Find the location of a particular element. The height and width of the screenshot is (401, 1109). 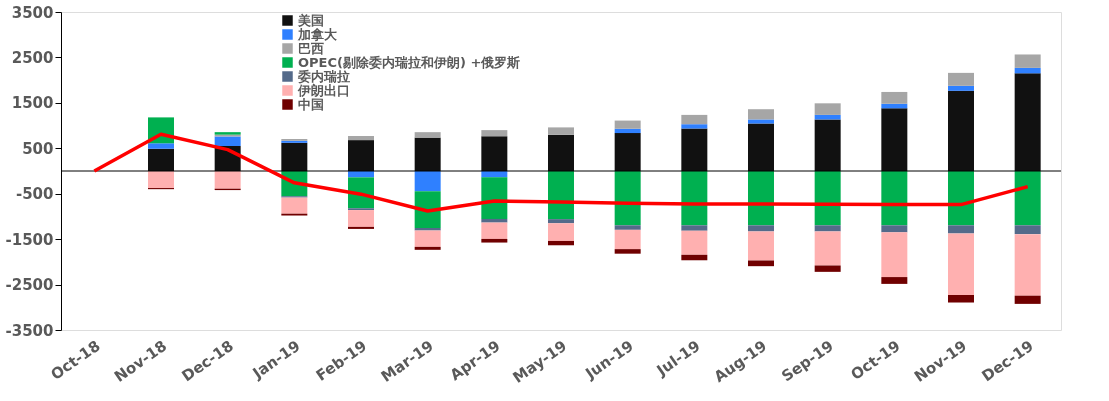

legend-label: 加拿大 is located at coordinates (317, 34).